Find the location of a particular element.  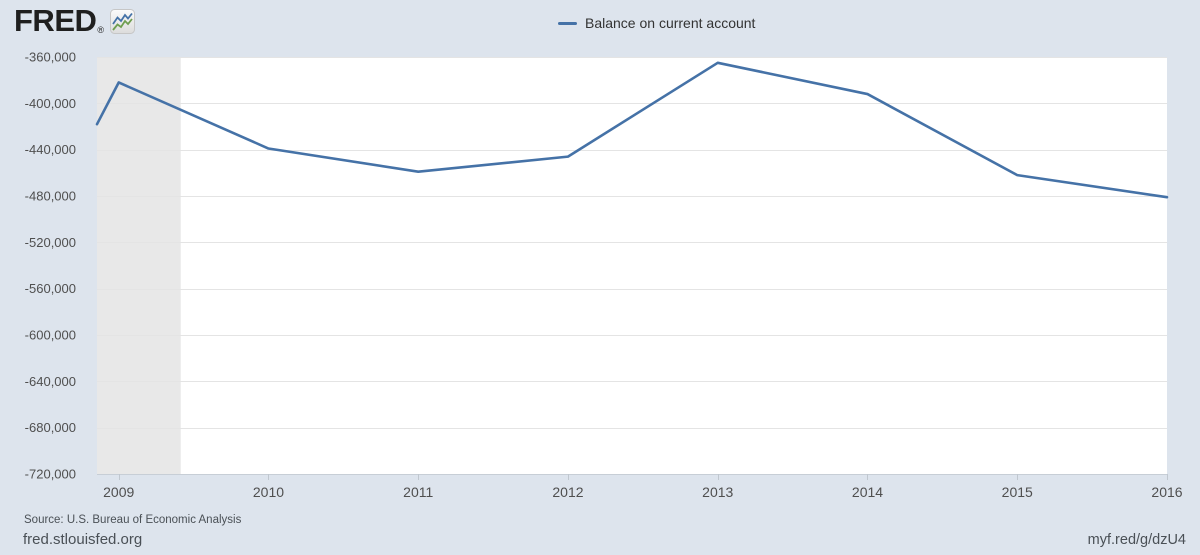

legend-label: Balance on current account is located at coordinates (670, 23).